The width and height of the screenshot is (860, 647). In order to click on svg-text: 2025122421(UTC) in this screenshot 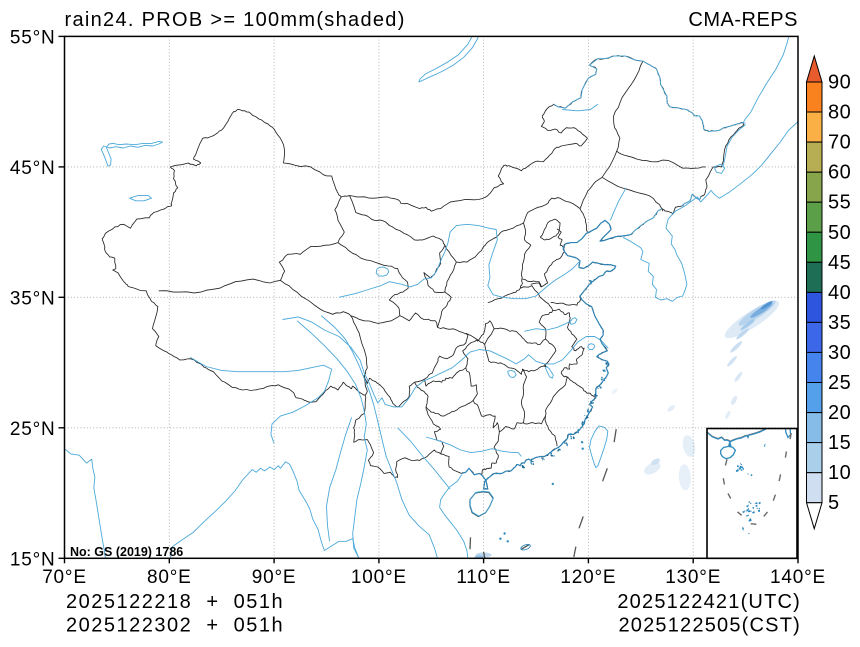, I will do `click(709, 602)`.